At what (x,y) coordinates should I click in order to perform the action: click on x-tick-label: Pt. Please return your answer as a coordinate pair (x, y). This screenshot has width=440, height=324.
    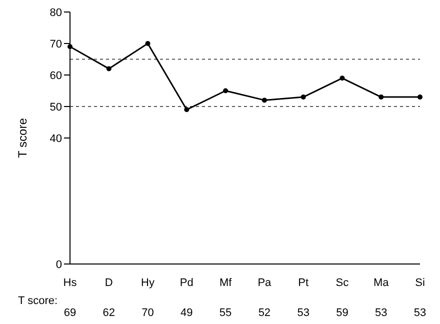
    Looking at the image, I should click on (303, 283).